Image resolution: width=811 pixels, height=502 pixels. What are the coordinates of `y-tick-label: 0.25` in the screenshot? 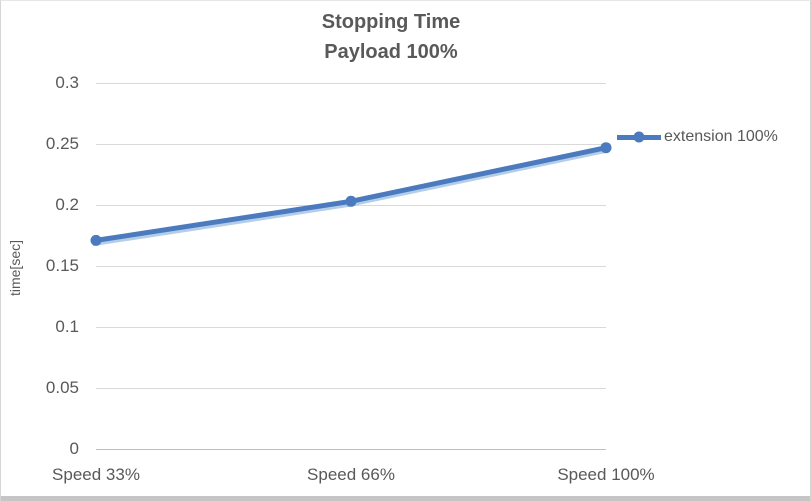 It's located at (62, 143).